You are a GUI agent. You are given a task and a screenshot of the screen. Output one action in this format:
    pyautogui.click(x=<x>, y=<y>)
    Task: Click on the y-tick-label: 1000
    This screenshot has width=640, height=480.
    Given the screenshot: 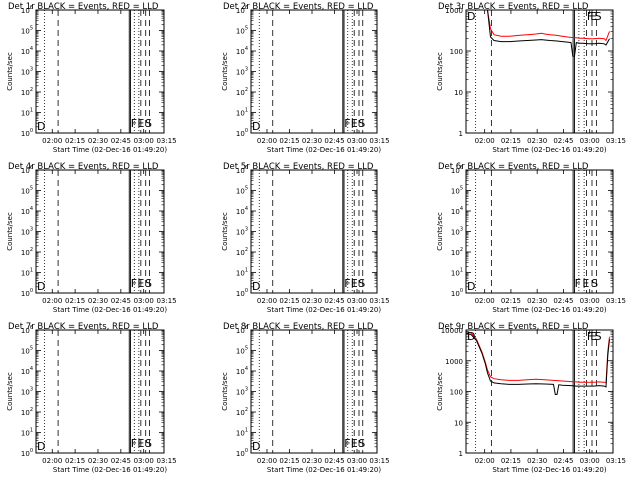 What is the action you would take?
    pyautogui.click(x=454, y=362)
    